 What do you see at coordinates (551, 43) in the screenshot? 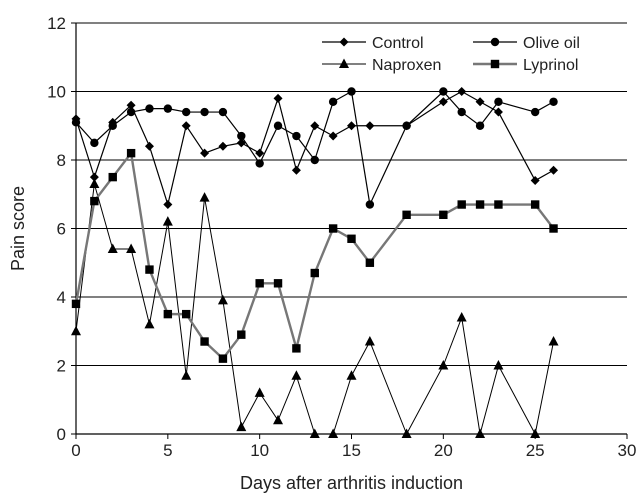
I see `legend-label: Olive oil` at bounding box center [551, 43].